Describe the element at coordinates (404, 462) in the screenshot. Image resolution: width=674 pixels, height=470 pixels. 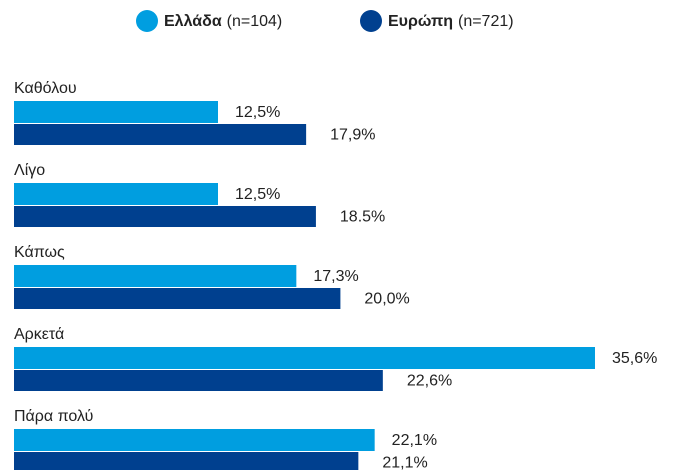
I see `value-label: 21,1%` at that location.